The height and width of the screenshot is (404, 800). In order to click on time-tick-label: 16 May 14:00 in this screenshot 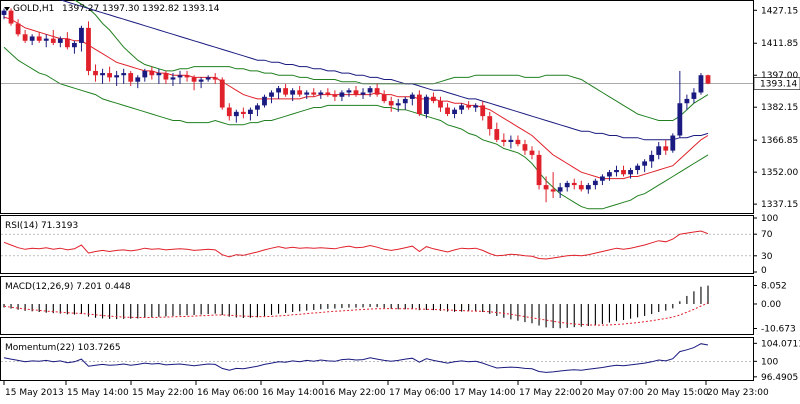, I will do `click(293, 393)`.